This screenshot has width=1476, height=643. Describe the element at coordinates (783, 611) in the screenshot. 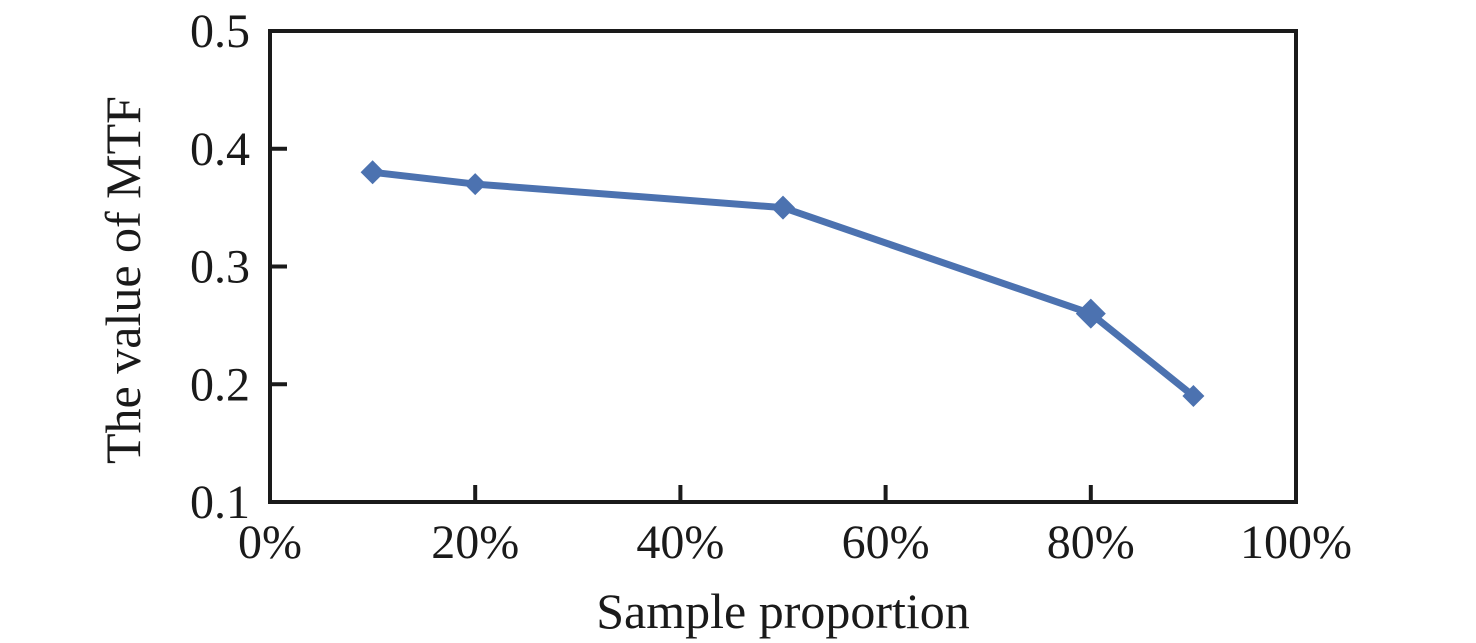

I see `x-axis-label: Sample proportion` at that location.